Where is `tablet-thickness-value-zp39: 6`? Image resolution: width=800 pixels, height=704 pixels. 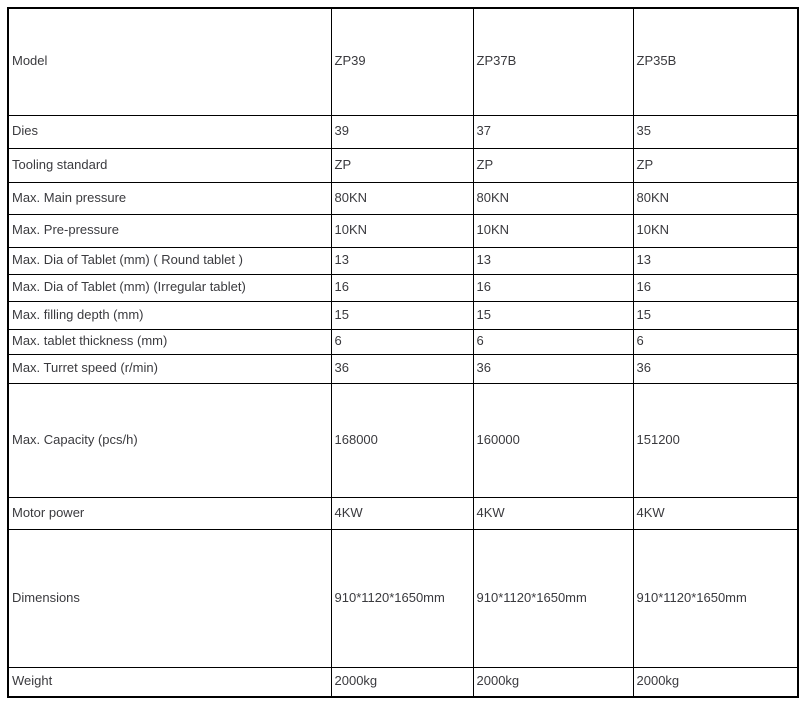 tablet-thickness-value-zp39: 6 is located at coordinates (402, 341).